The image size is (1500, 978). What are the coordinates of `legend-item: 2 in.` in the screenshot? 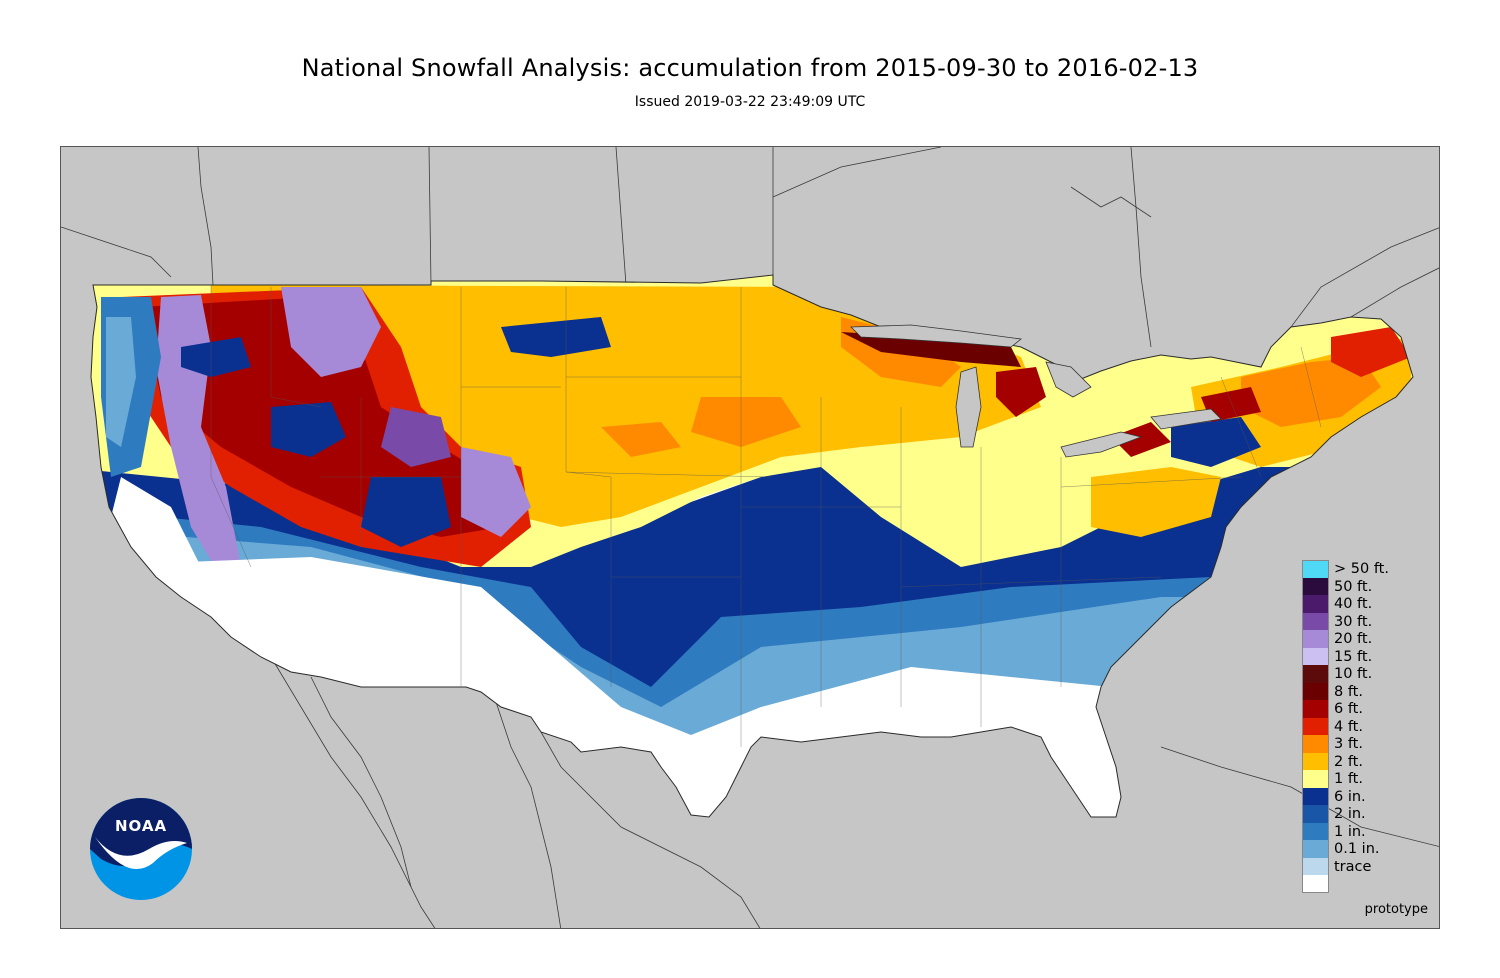 It's located at (1357, 814).